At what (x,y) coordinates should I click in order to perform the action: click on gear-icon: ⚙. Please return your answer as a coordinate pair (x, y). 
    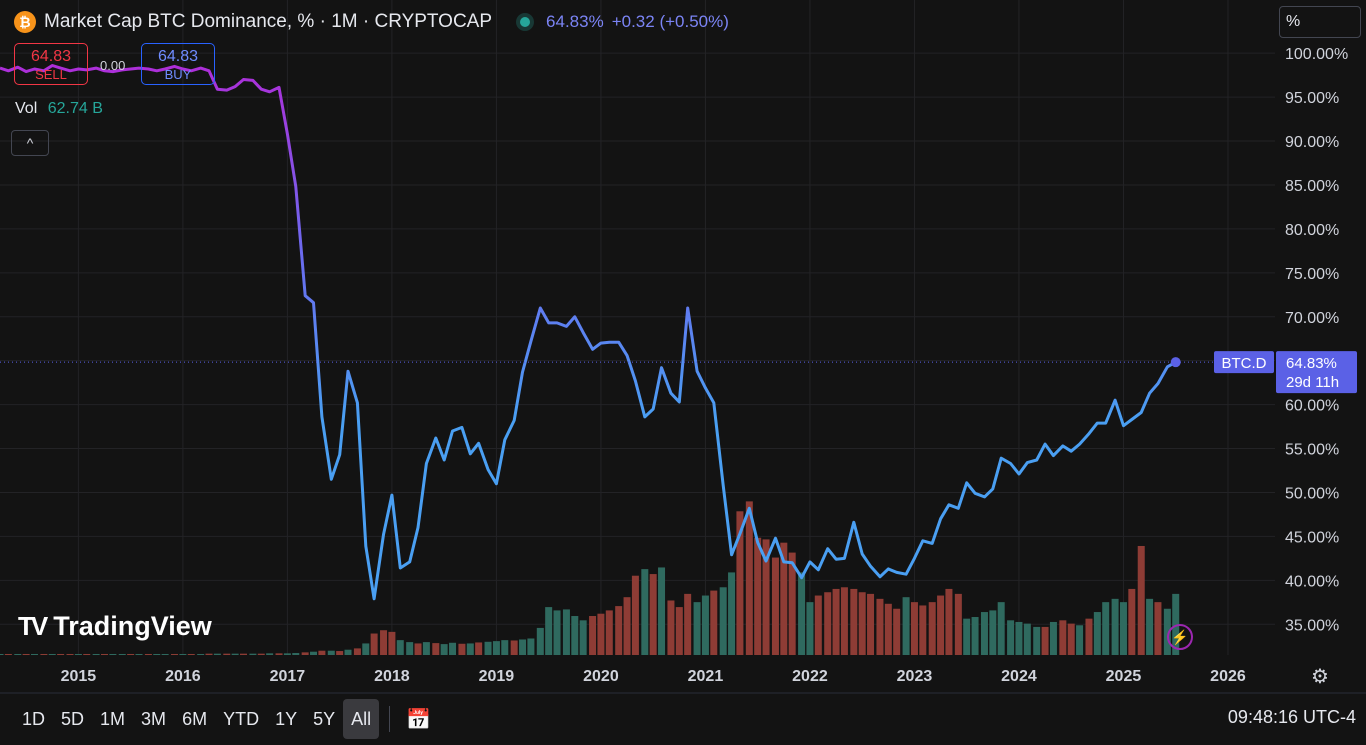
    Looking at the image, I should click on (1320, 677).